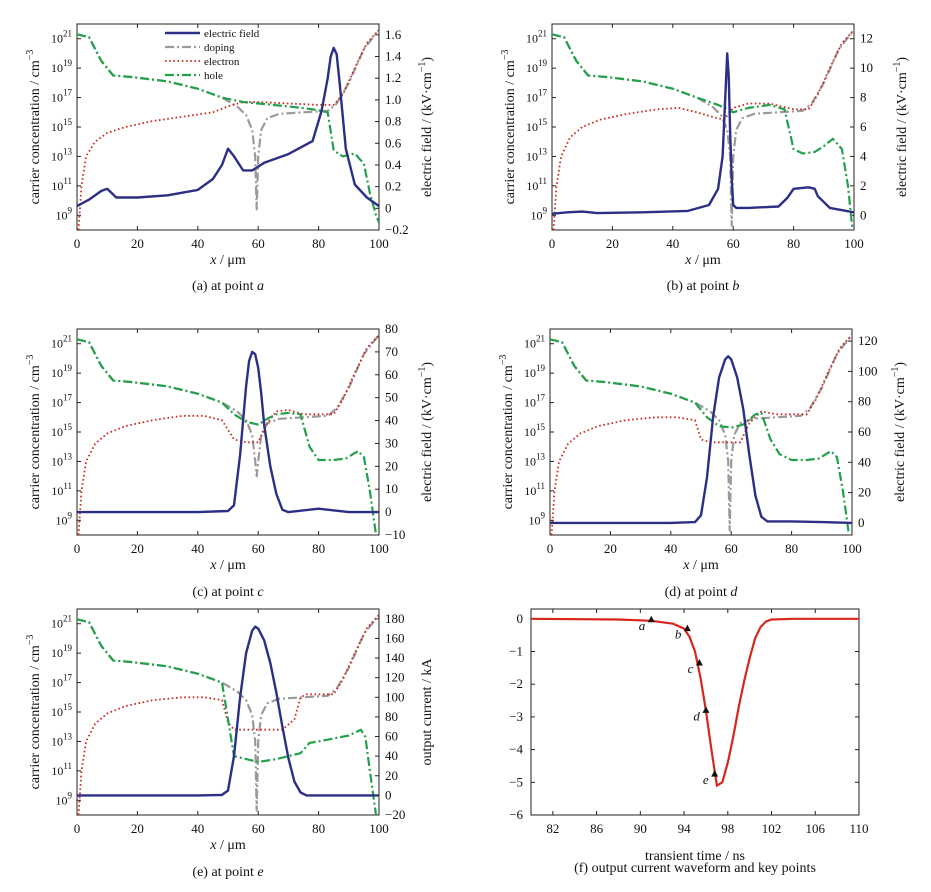  I want to click on y-right-tick-label: 50, so click(391, 397).